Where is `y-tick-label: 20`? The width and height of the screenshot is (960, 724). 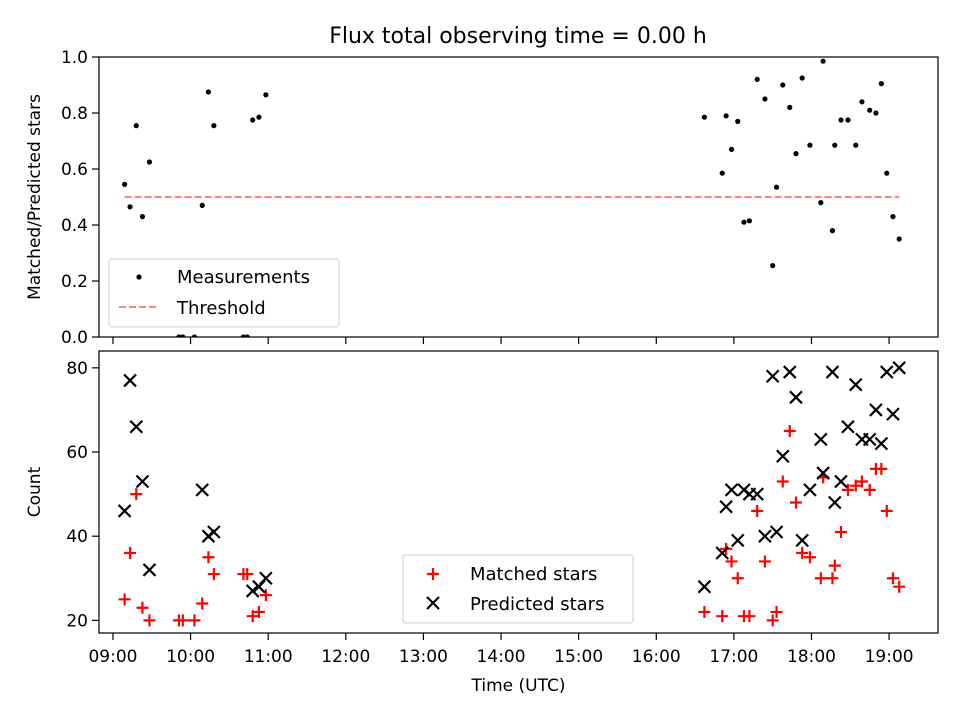
y-tick-label: 20 is located at coordinates (77, 621).